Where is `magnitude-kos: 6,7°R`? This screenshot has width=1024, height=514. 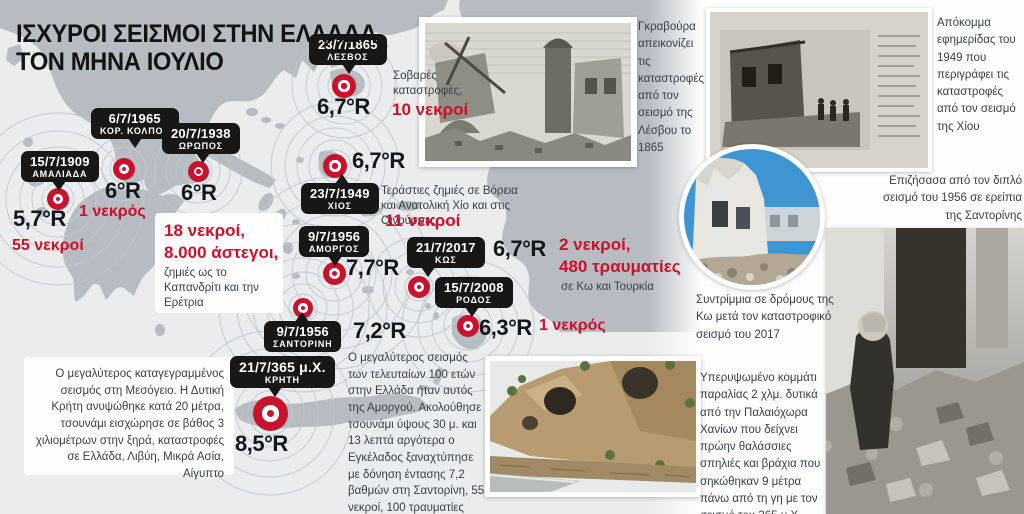 magnitude-kos: 6,7°R is located at coordinates (519, 248).